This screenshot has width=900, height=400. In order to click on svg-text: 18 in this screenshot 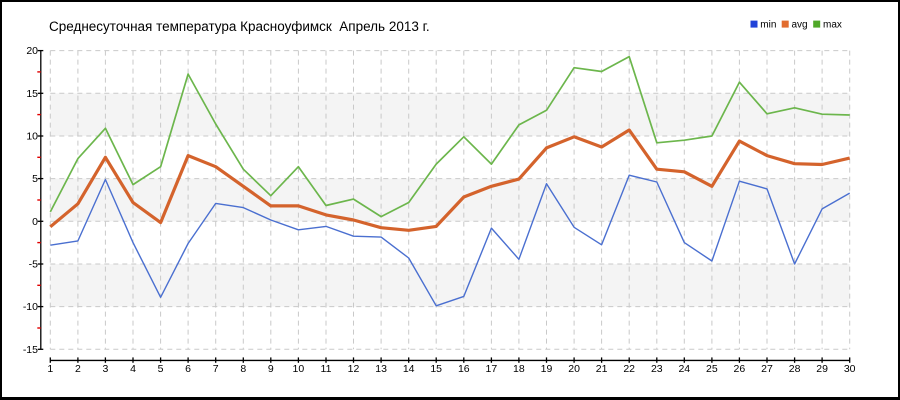, I will do `click(519, 369)`.